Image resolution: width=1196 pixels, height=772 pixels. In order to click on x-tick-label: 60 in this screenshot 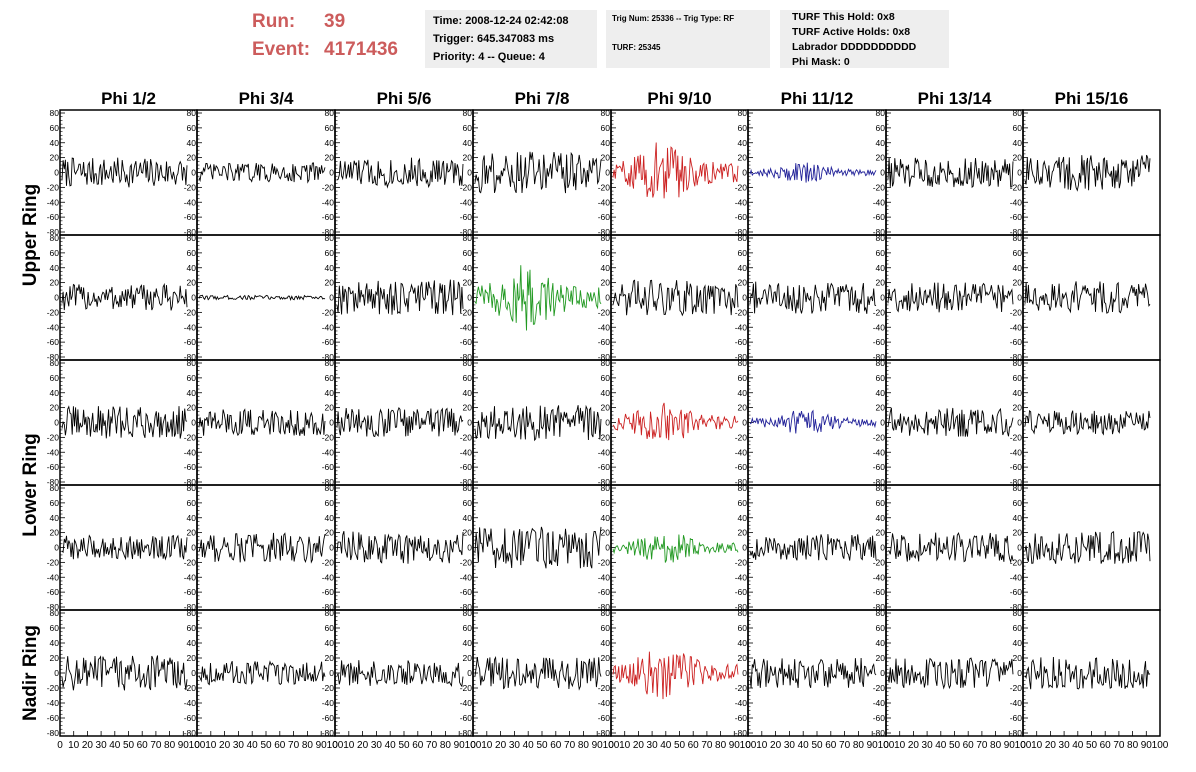, I will do `click(694, 745)`.